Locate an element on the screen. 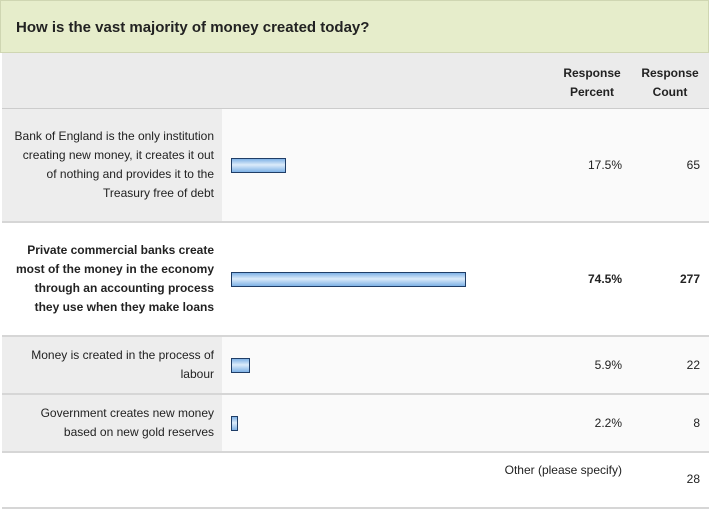 The image size is (713, 512). response-percent: 17.5% is located at coordinates (604, 164).